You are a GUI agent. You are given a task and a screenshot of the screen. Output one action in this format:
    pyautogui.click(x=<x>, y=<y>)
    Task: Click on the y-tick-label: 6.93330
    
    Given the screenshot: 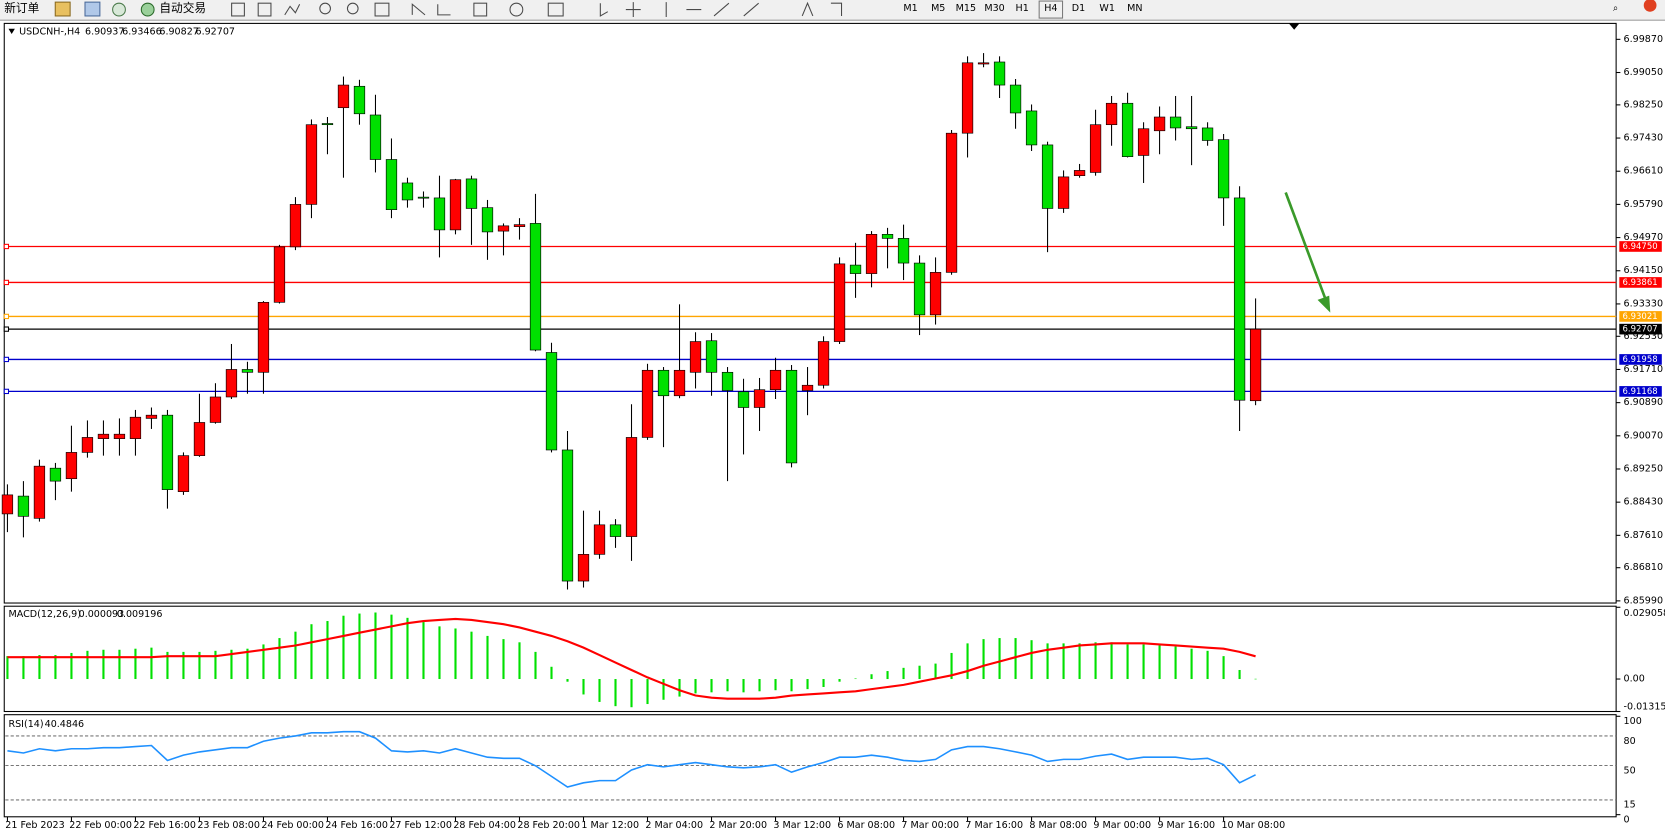 What is the action you would take?
    pyautogui.click(x=1643, y=303)
    